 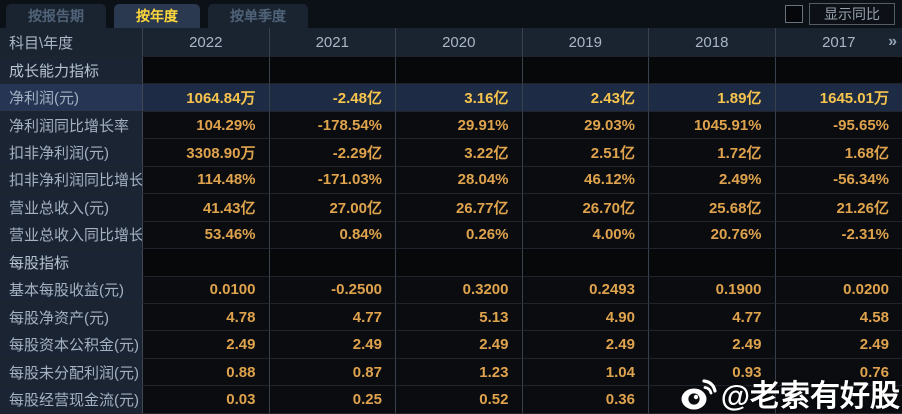 I want to click on value-cell: 4.78, so click(x=206, y=317).